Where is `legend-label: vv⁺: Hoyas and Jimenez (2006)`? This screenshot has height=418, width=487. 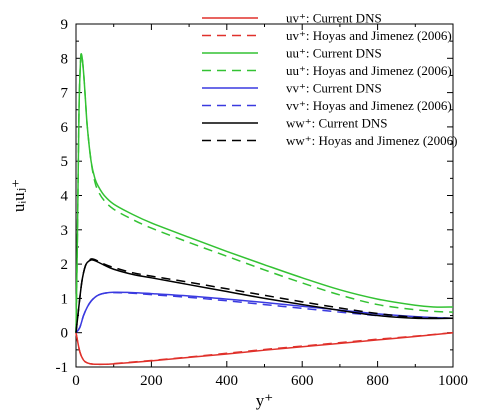 legend-label: vv⁺: Hoyas and Jimenez (2006) is located at coordinates (369, 105).